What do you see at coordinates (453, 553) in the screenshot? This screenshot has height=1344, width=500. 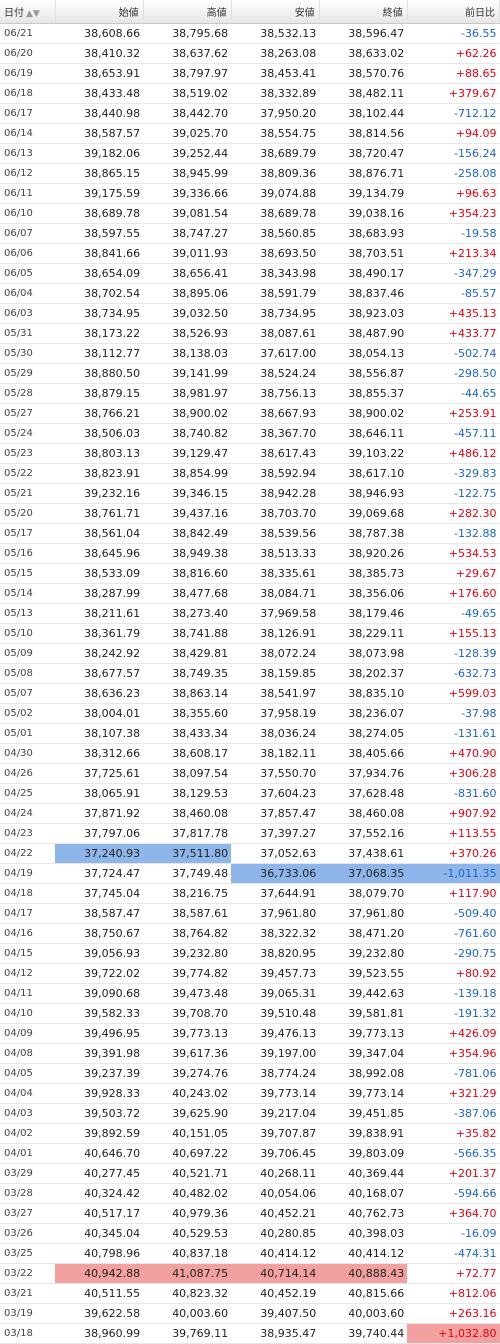 I see `change-cell: +534.53` at bounding box center [453, 553].